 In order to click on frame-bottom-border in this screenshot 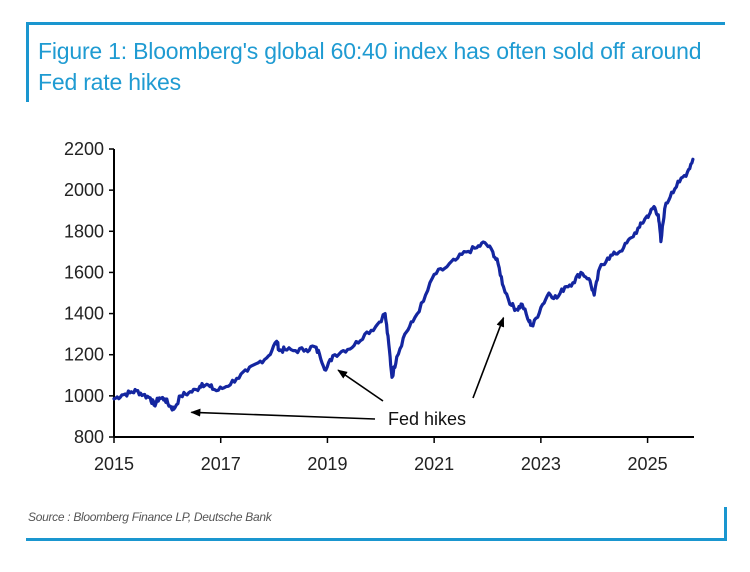, I will do `click(376, 539)`.